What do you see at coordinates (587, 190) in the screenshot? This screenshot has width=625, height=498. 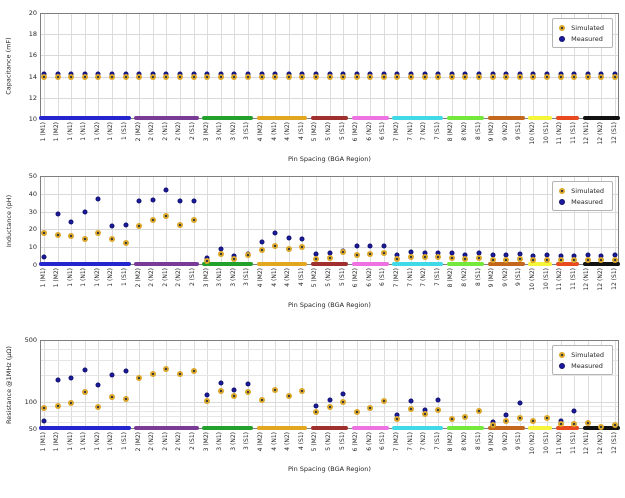 I see `legend-label: Simulated` at bounding box center [587, 190].